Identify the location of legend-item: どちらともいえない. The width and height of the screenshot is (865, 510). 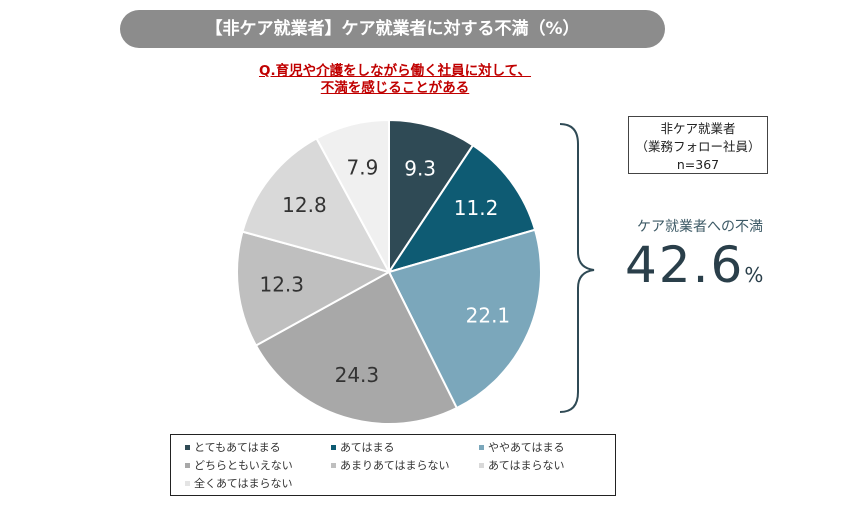
(239, 465).